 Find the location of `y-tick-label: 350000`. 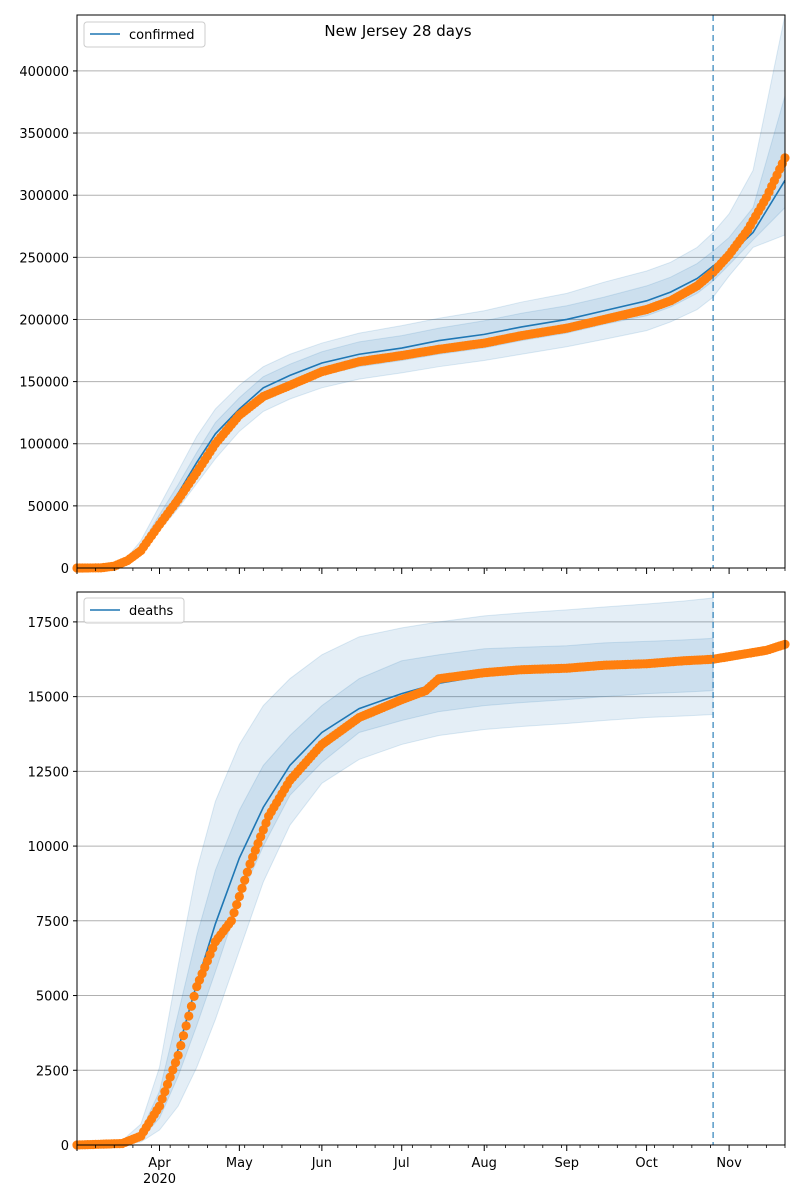

y-tick-label: 350000 is located at coordinates (44, 134).